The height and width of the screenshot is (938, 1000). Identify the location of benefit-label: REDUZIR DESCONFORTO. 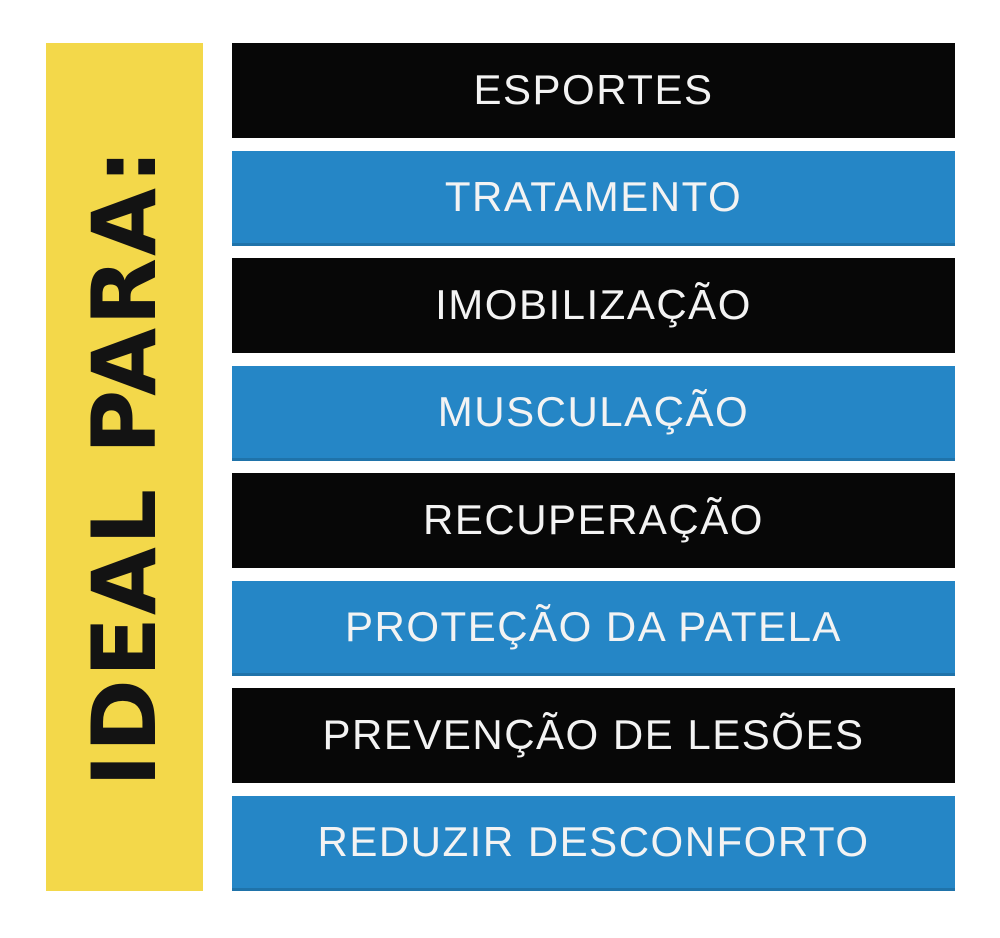
(593, 842).